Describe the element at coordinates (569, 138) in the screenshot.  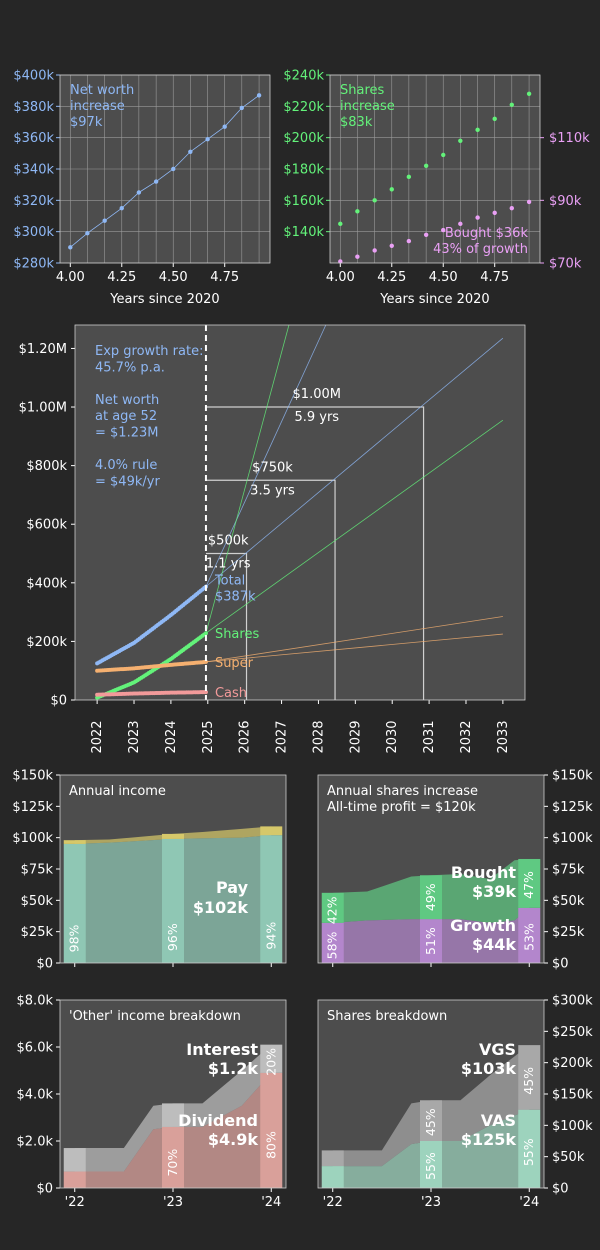
I see `y2-tick-label: $110k` at that location.